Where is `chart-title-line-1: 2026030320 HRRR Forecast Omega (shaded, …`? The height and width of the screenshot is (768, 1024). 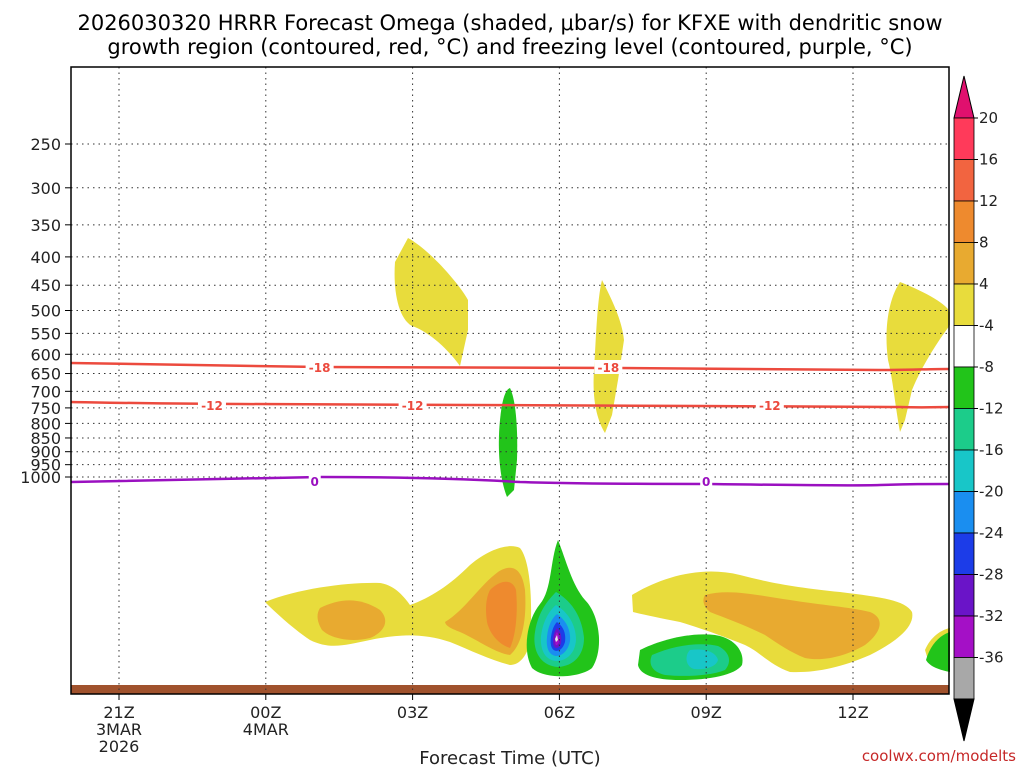
chart-title-line-1: 2026030320 HRRR Forecast Omega (shaded, … is located at coordinates (509, 23).